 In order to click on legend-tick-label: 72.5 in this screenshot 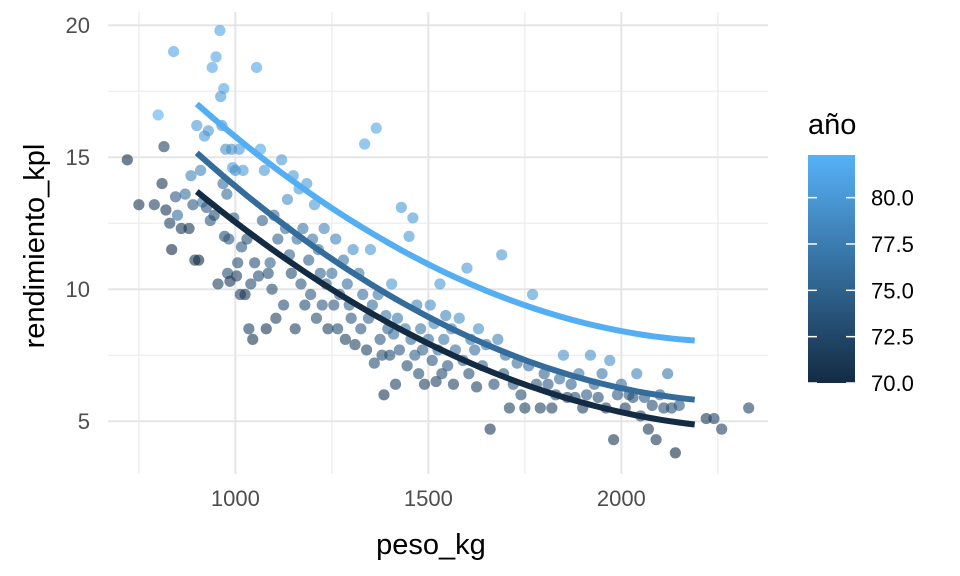, I will do `click(892, 337)`.